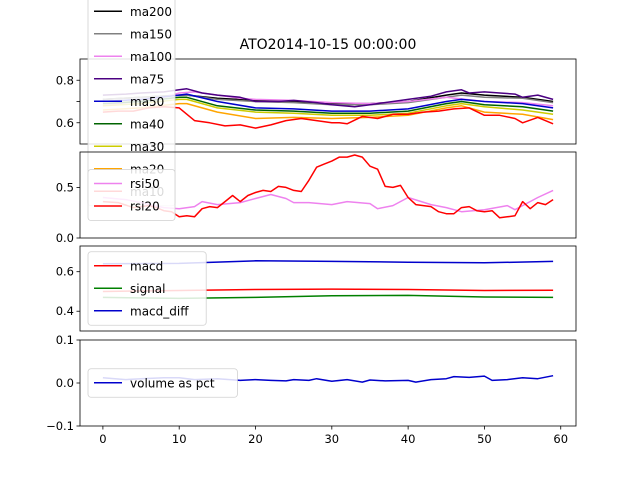 This screenshot has width=640, height=480. What do you see at coordinates (560, 439) in the screenshot?
I see `x-tick-label: 60` at bounding box center [560, 439].